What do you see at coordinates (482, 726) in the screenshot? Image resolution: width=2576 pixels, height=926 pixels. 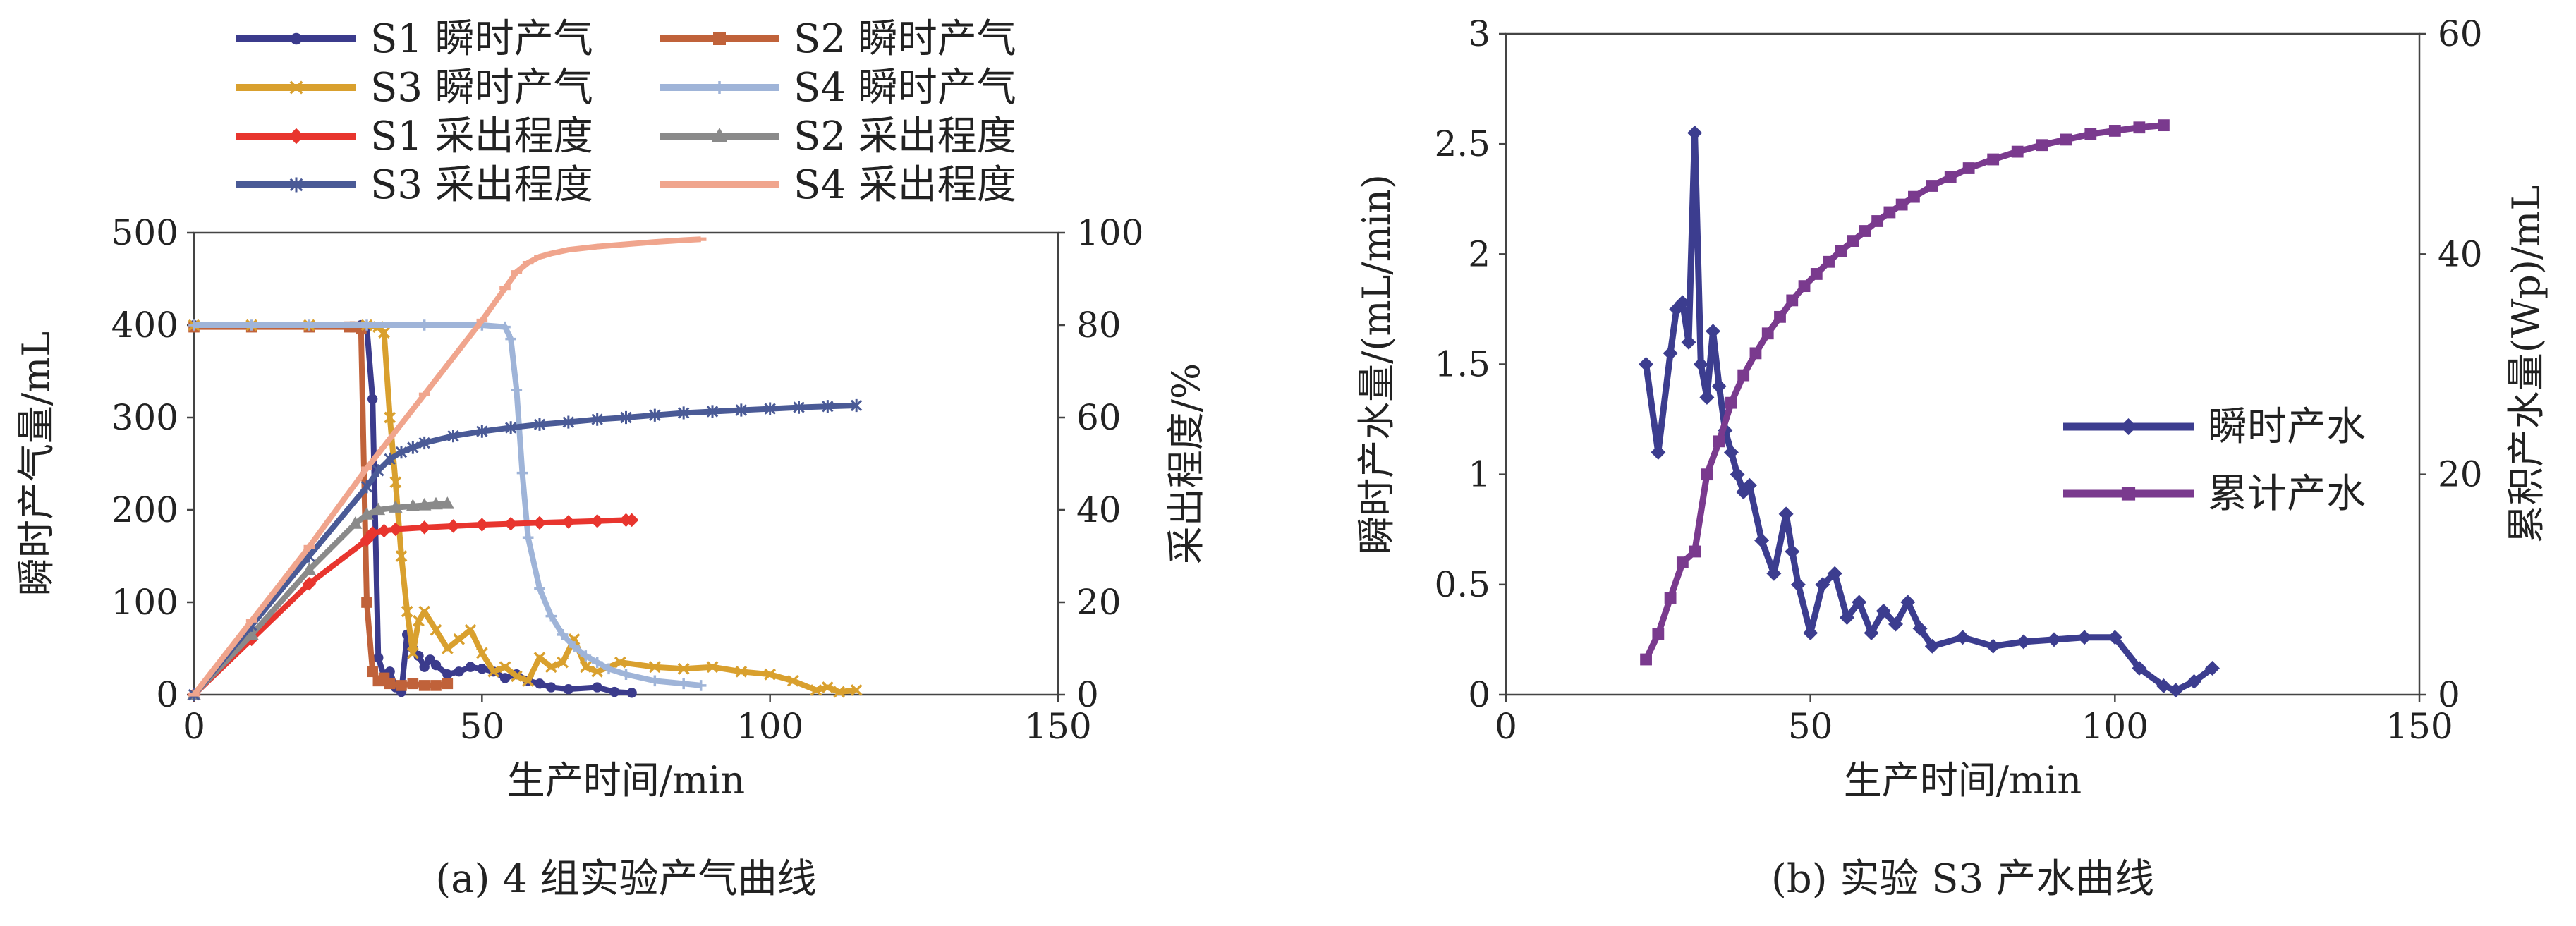 I see `x-tick-label: 50` at bounding box center [482, 726].